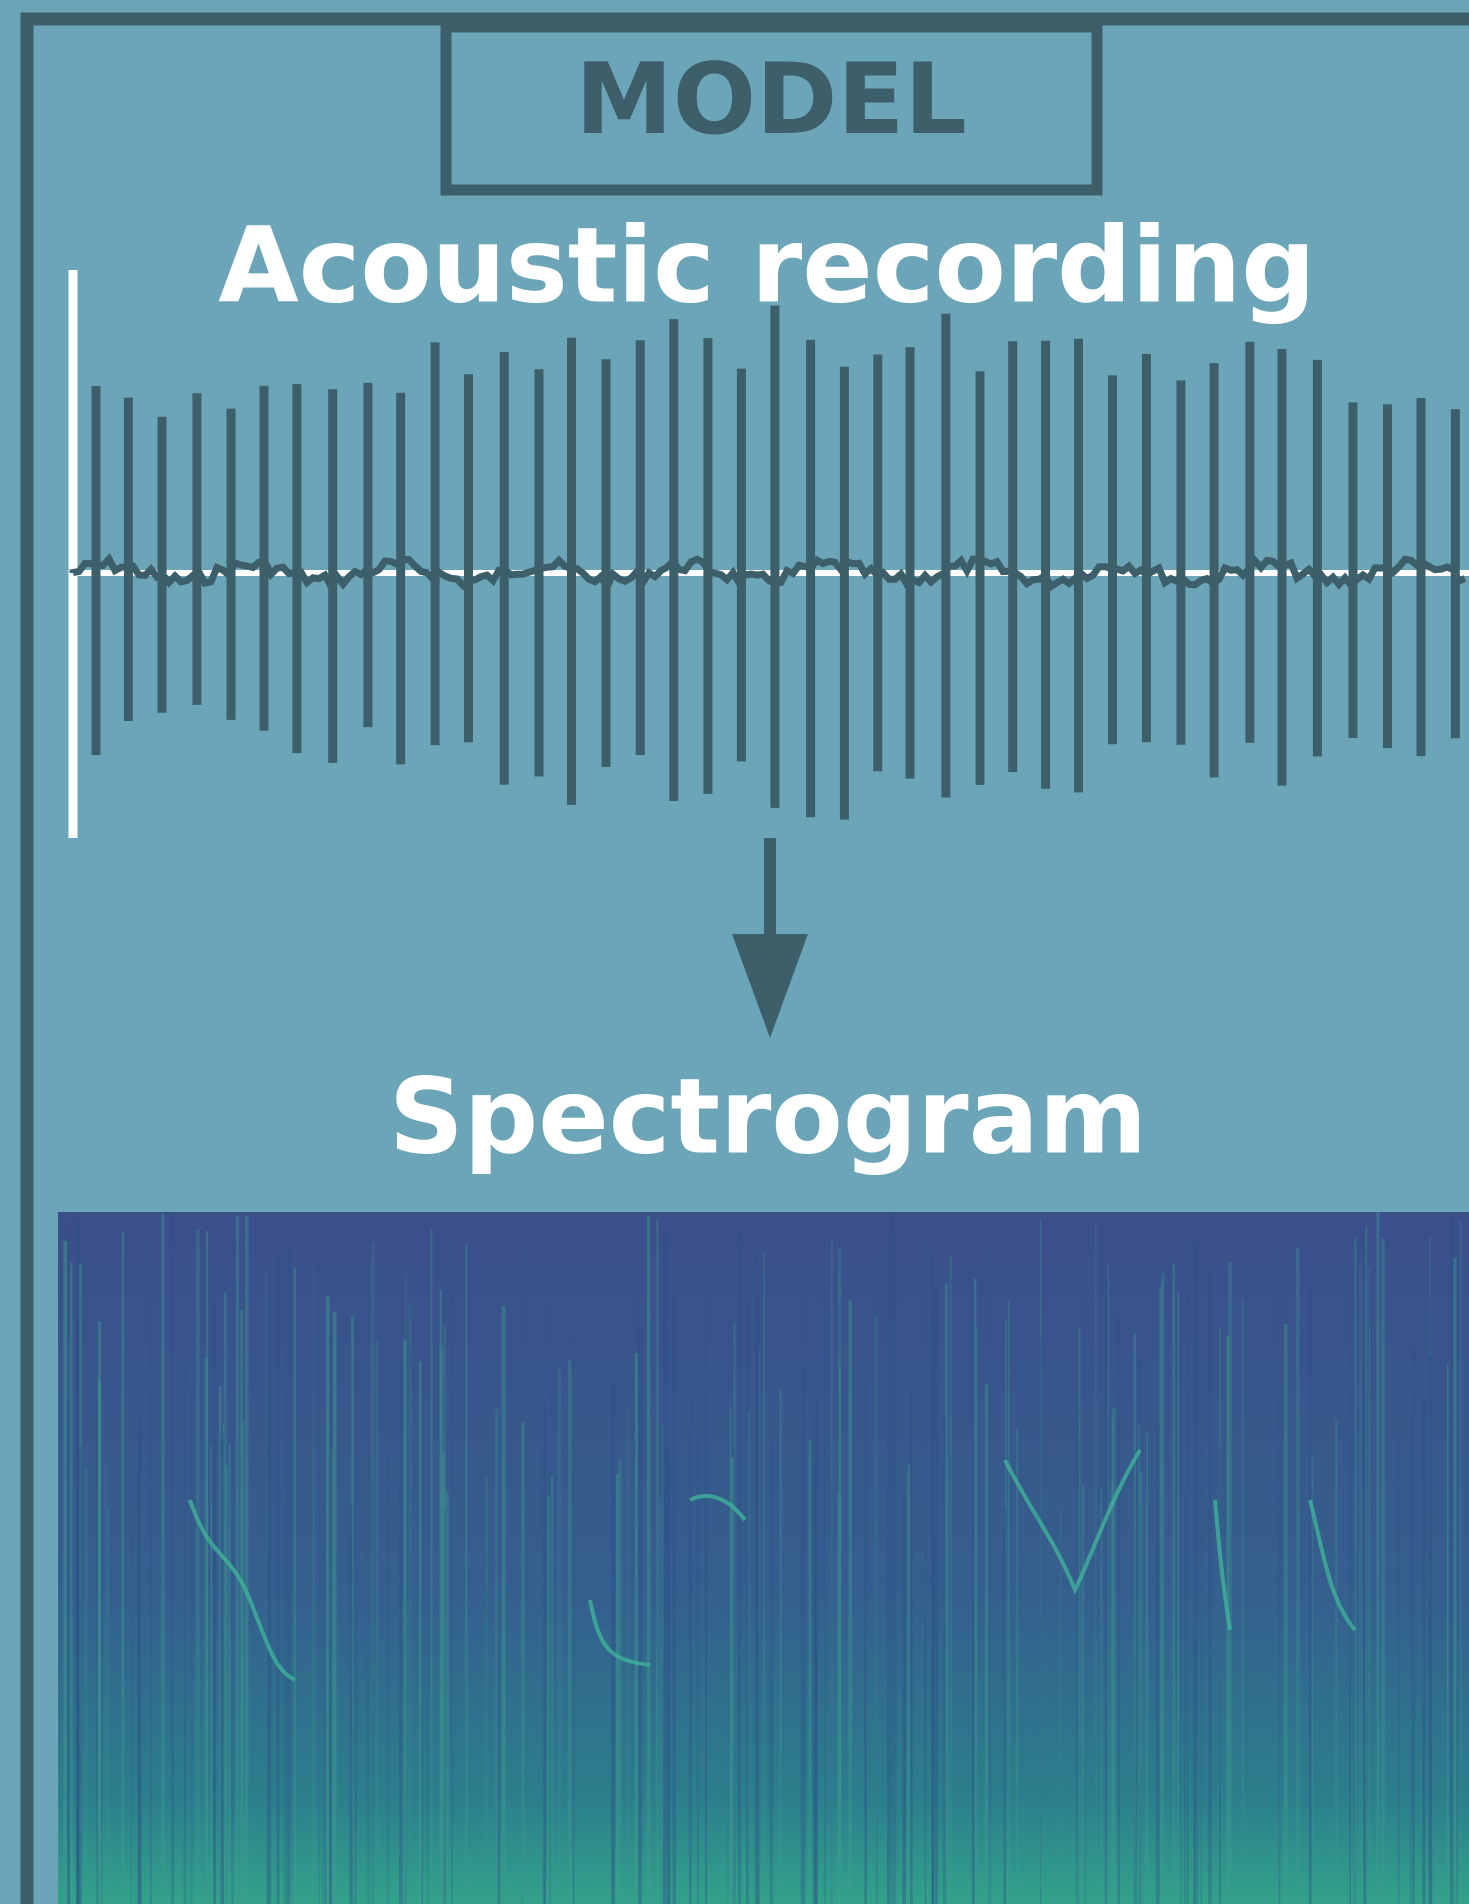 This screenshot has width=1469, height=1904. I want to click on arrow-head, so click(770, 986).